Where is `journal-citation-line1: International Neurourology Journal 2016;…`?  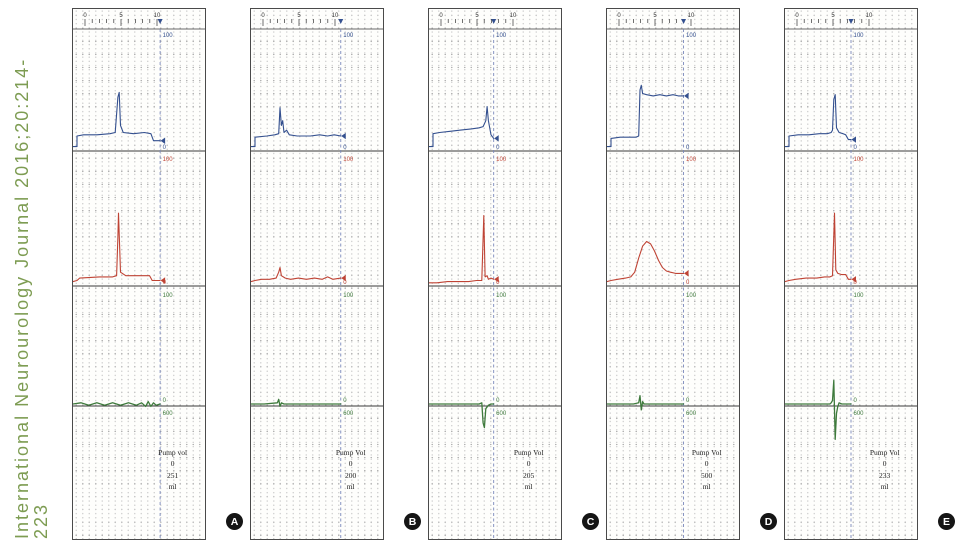
journal-citation-line1: International Neurourology Journal 2016;… is located at coordinates (22, 298).